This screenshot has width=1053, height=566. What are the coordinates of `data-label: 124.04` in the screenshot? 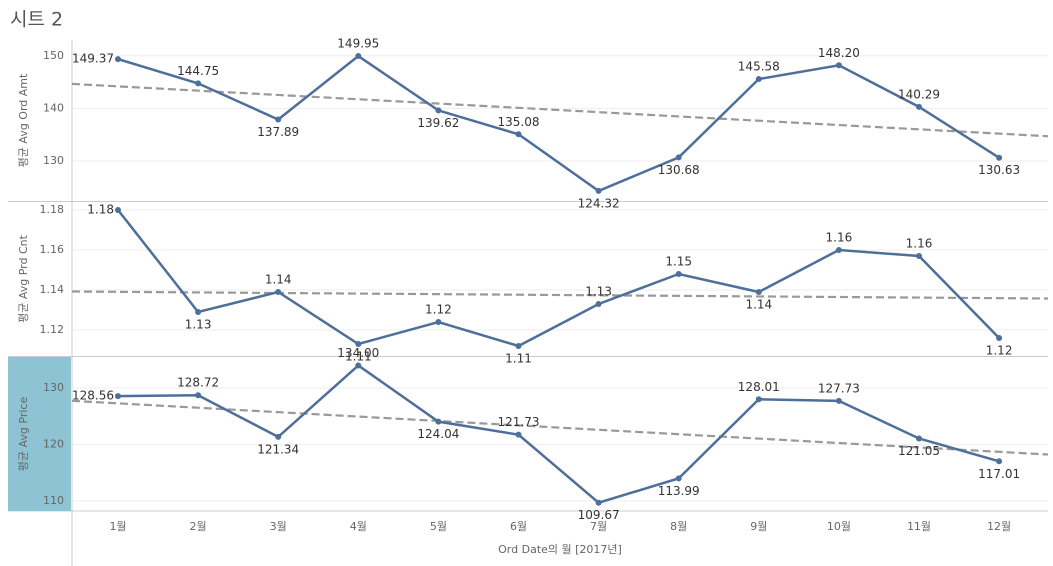 It's located at (438, 434).